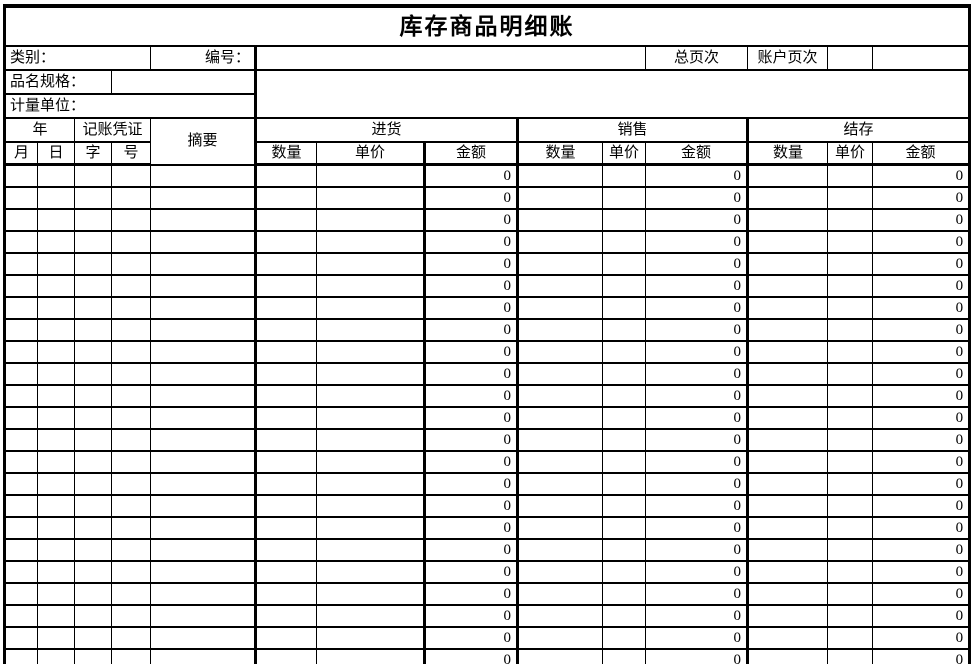 This screenshot has height=664, width=971. Describe the element at coordinates (850, 58) in the screenshot. I see `total-page-value-cell` at that location.